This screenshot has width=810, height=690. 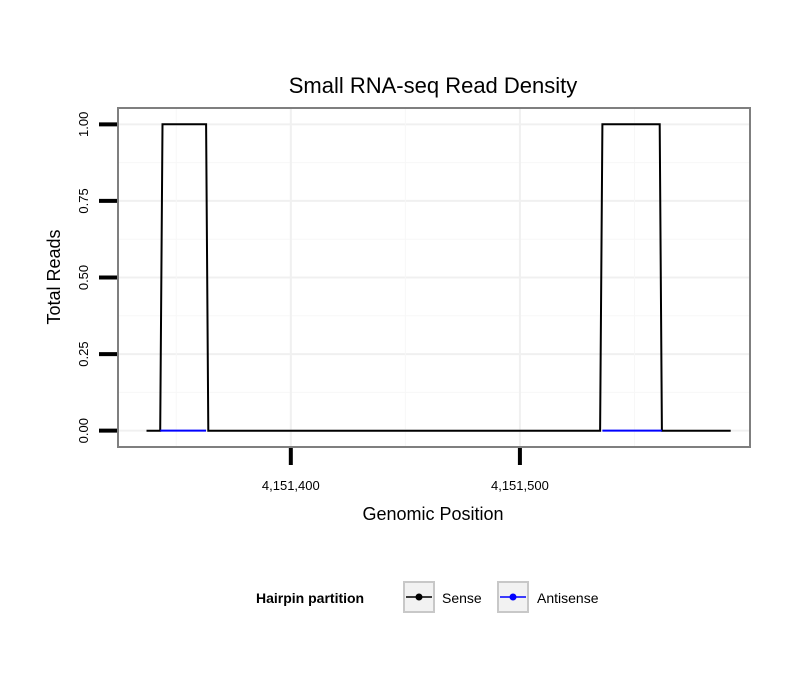 I want to click on x-axis: 4,151,400 4,151,500, so click(x=405, y=470).